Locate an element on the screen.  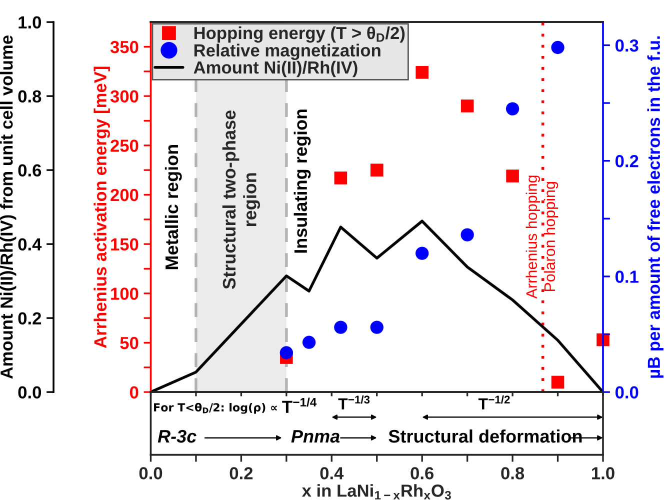
annotation: Polaron hopping is located at coordinates (551, 237).